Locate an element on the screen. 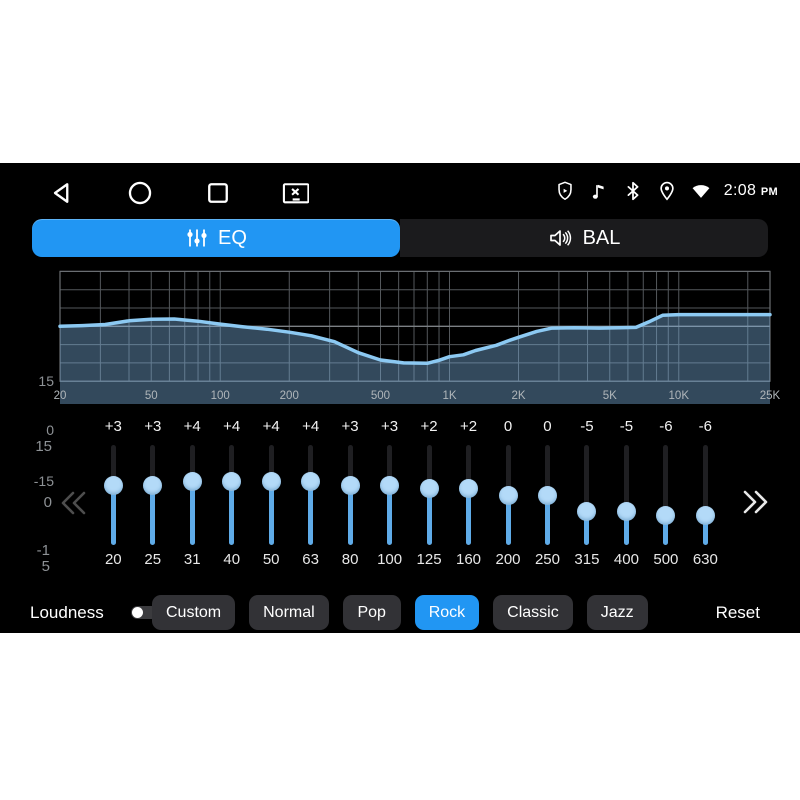 The width and height of the screenshot is (800, 800). location-icon is located at coordinates (667, 191).